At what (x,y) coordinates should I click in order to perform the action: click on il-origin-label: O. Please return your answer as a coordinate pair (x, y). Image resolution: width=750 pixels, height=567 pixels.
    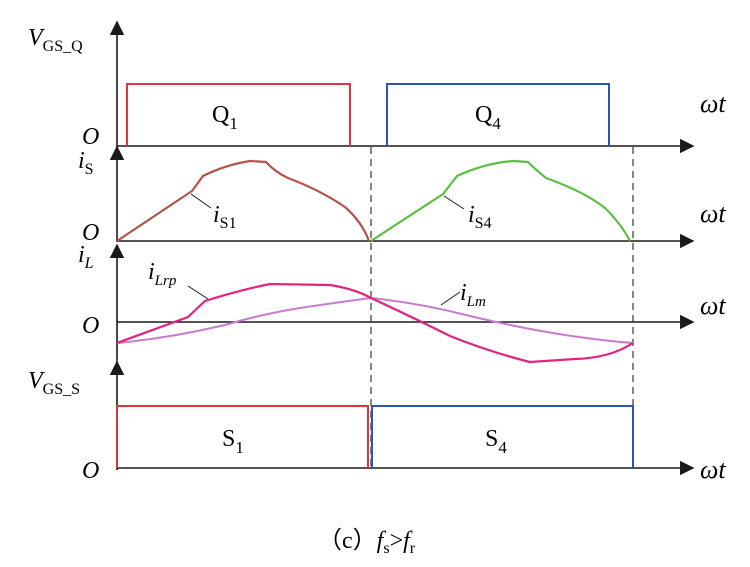
    Looking at the image, I should click on (90, 326).